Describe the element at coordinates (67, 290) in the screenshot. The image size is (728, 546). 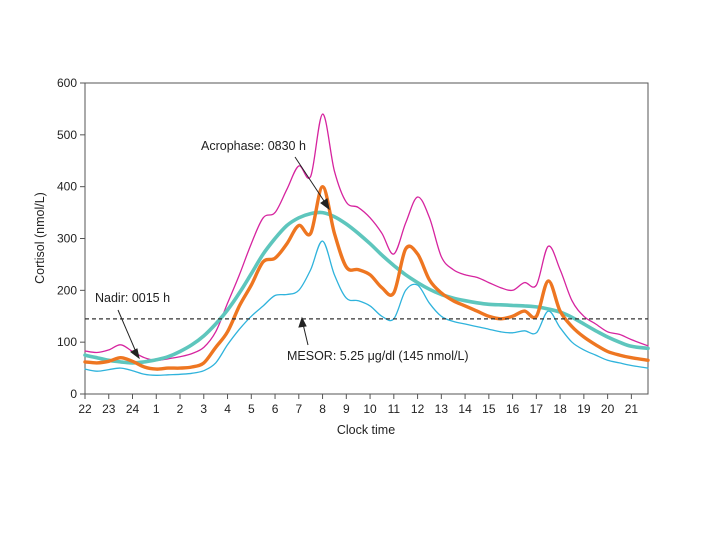
I see `y-tick-label: 200` at that location.